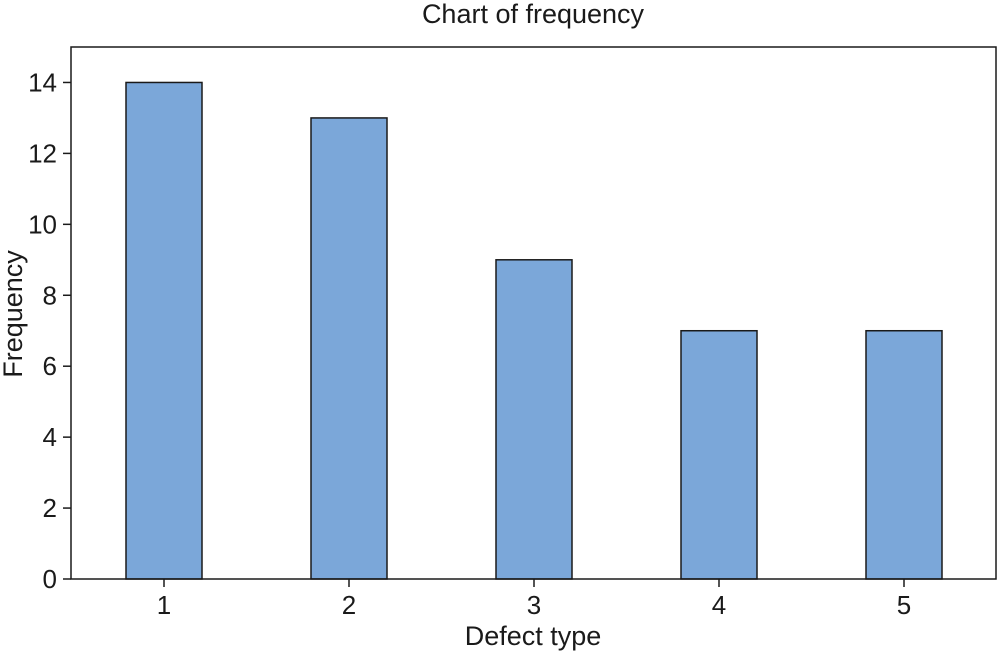  Describe the element at coordinates (50, 366) in the screenshot. I see `y-tick-label-6: 6` at that location.